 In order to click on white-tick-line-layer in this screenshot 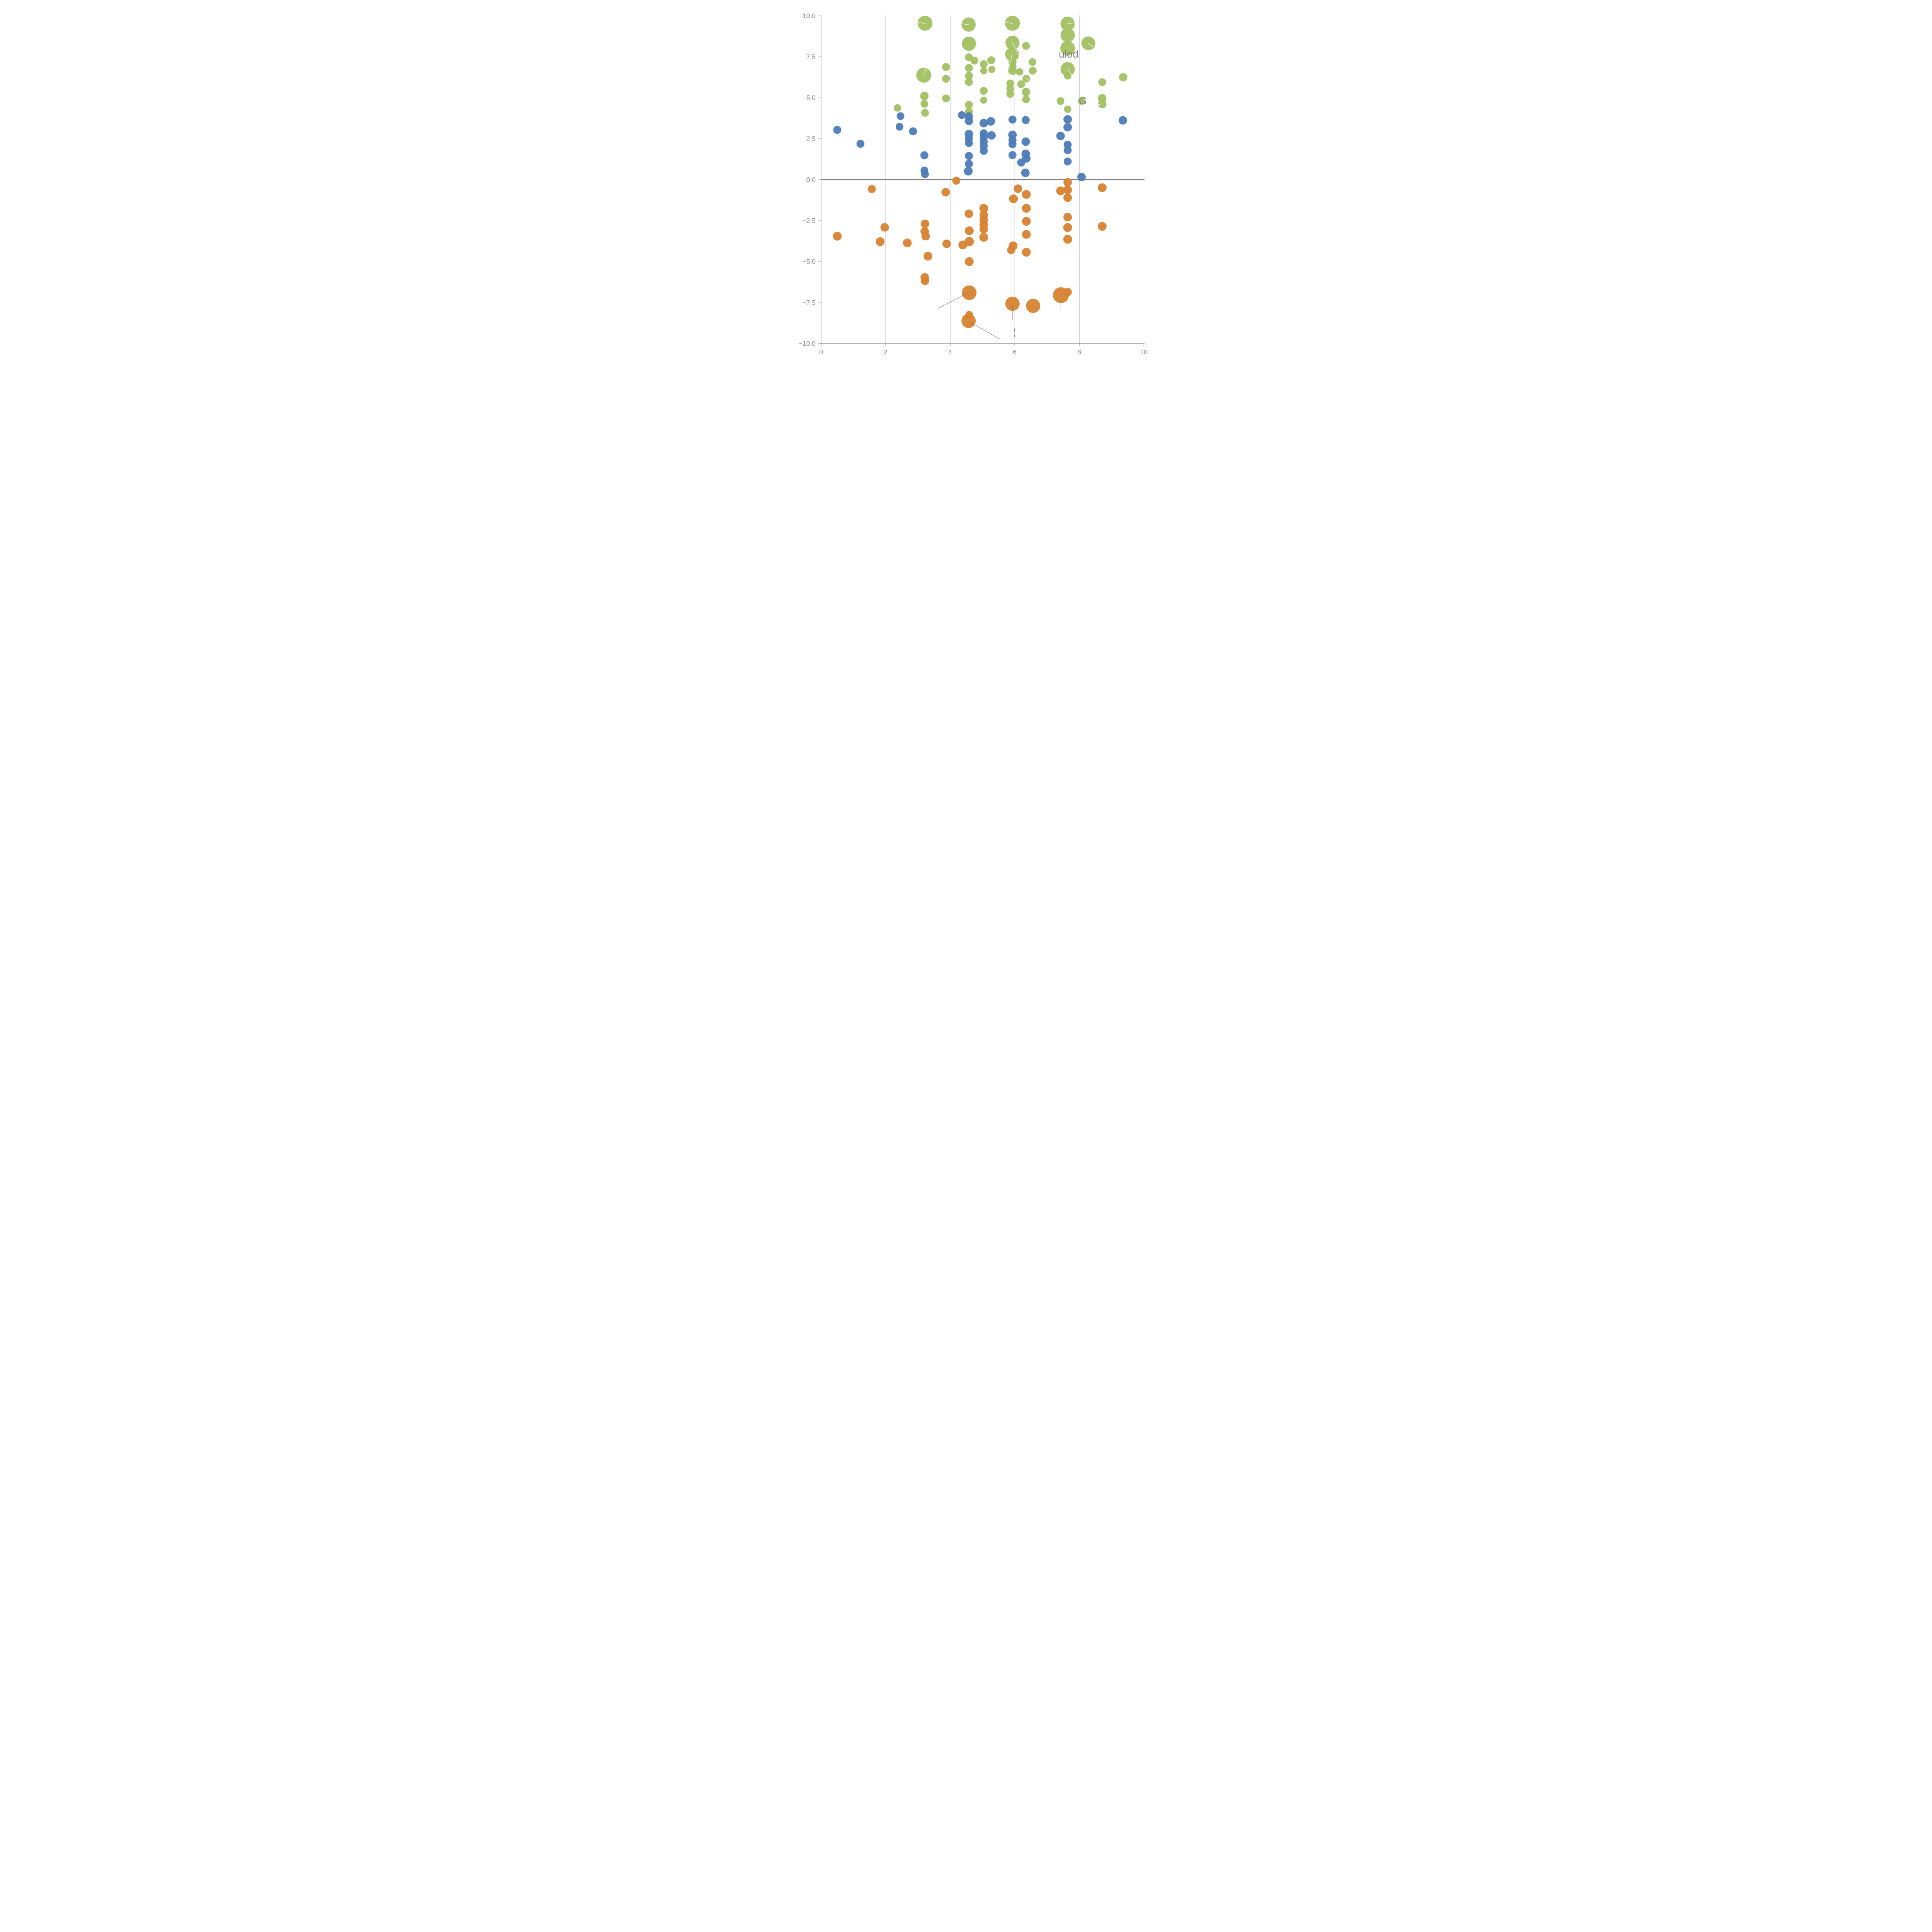, I will do `click(1005, 52)`.